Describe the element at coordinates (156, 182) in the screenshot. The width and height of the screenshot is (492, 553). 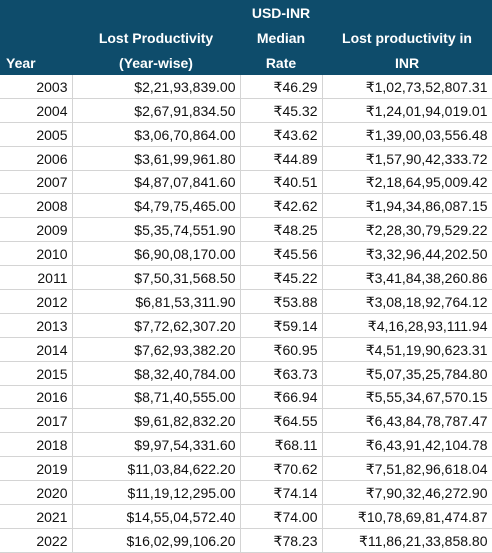
I see `cell-lost-productivity: $4,87,07,841.60` at that location.